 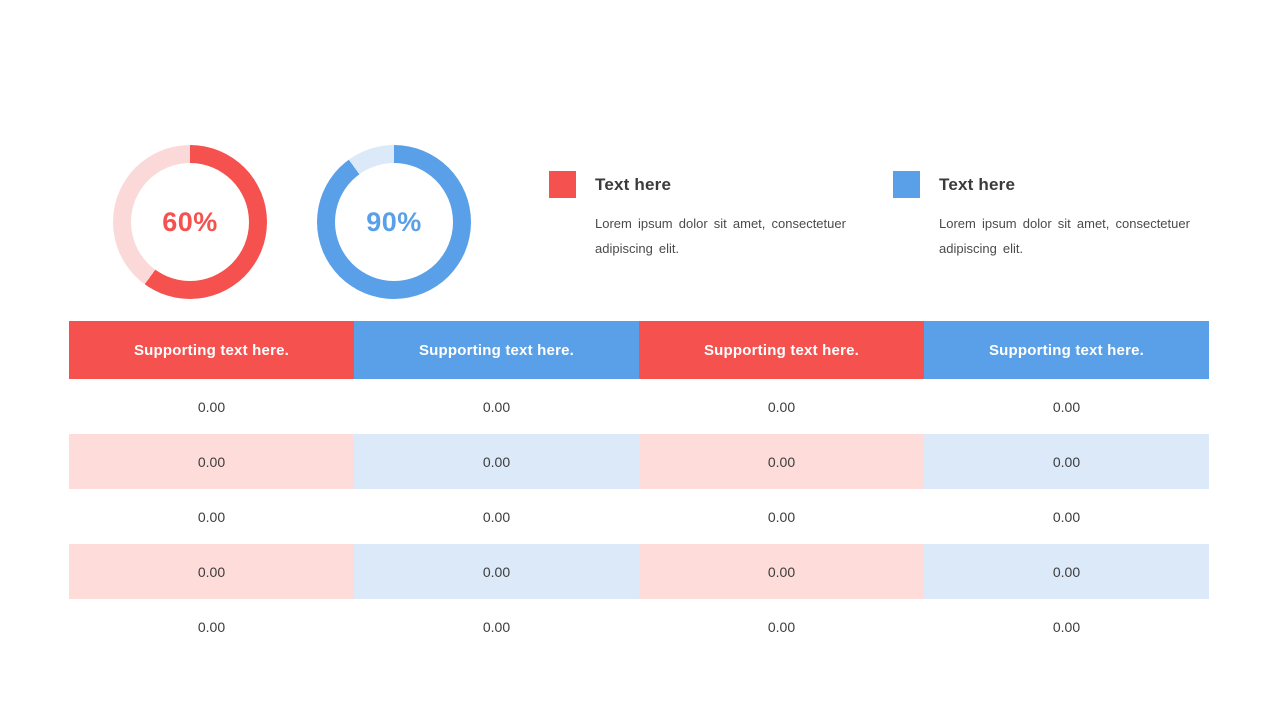 What do you see at coordinates (562, 184) in the screenshot?
I see `legend-swatch-red` at bounding box center [562, 184].